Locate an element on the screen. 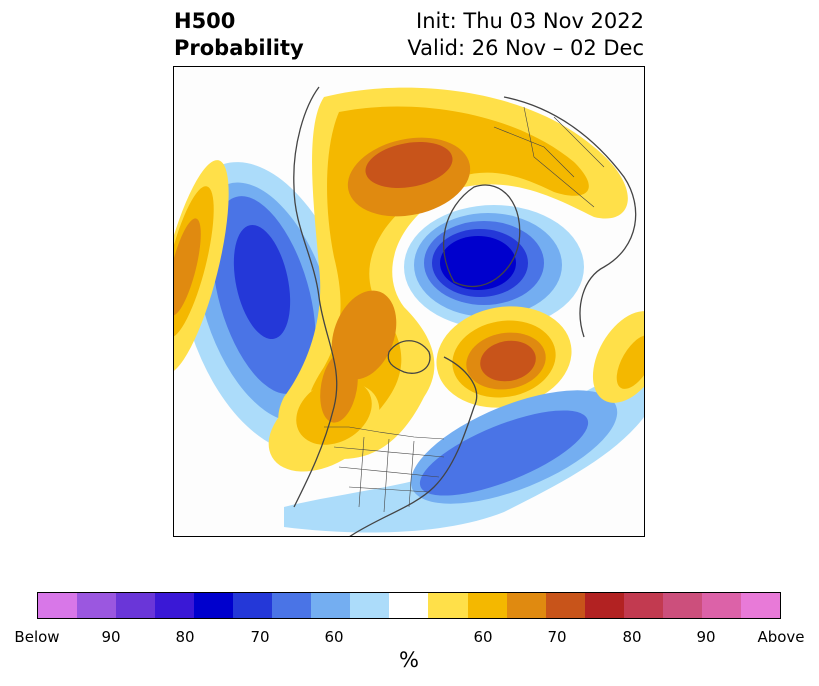 The height and width of the screenshot is (686, 819). variable-title: H500 is located at coordinates (205, 21).